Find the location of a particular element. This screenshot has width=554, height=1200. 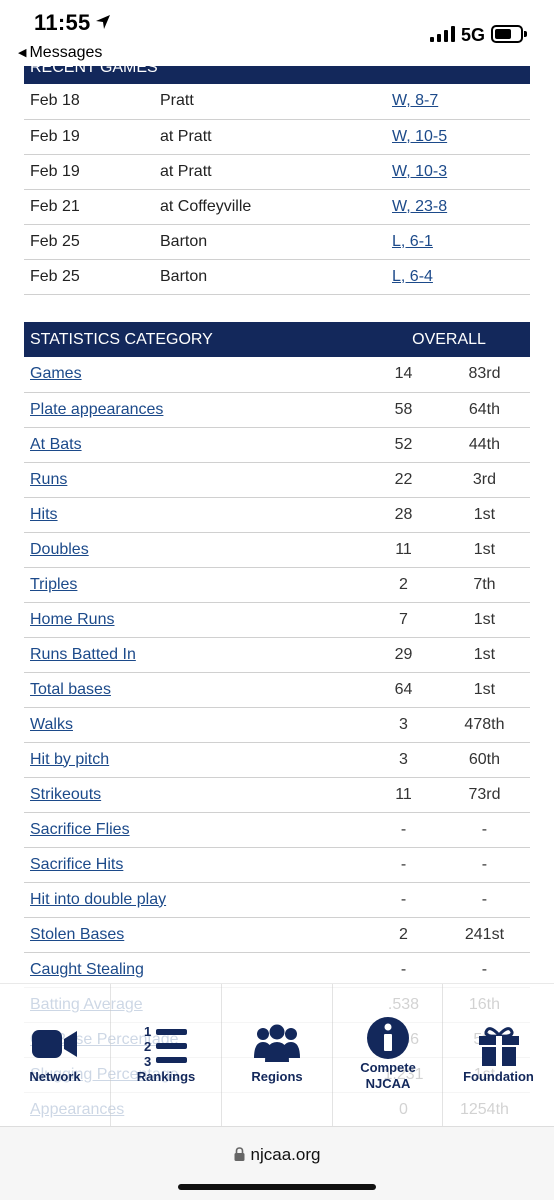

stat-category-link: Caught Stealing is located at coordinates (87, 969).